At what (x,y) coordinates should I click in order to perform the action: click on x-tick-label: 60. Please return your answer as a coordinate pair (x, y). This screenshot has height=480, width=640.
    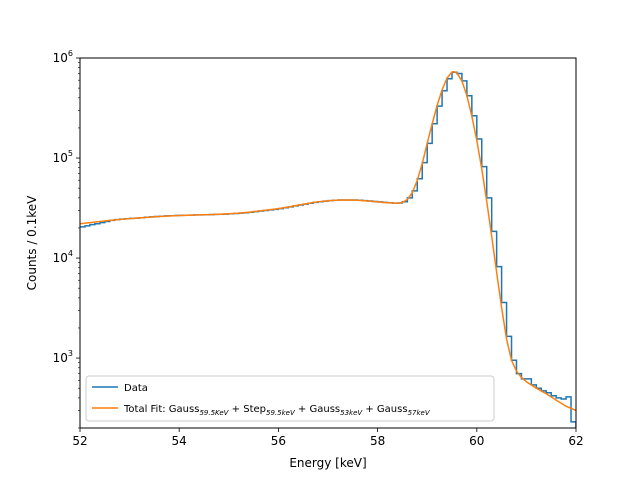
    Looking at the image, I should click on (476, 441).